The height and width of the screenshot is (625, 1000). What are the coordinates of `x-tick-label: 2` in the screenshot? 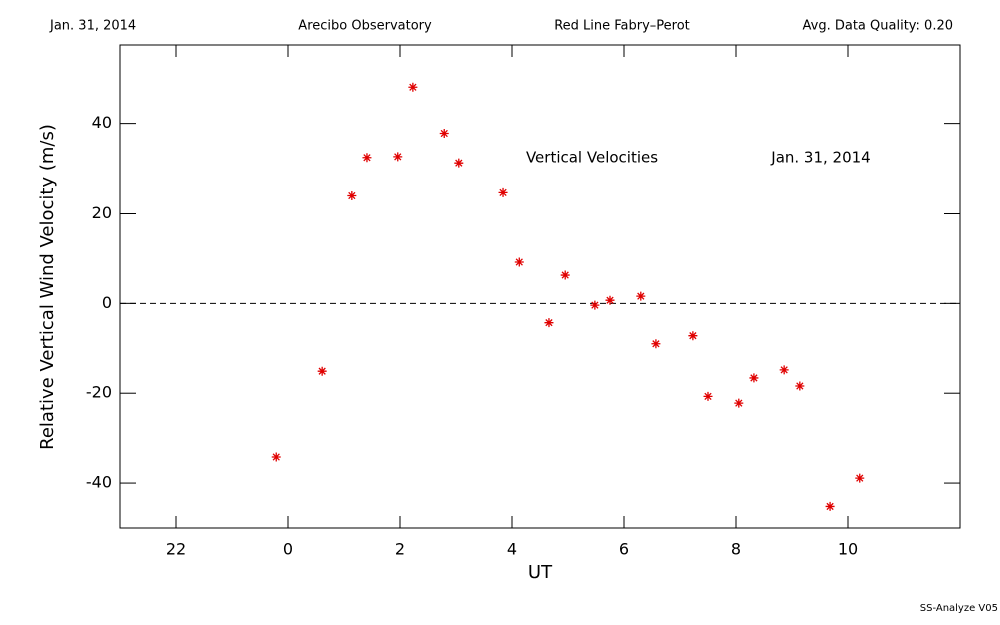 It's located at (400, 549).